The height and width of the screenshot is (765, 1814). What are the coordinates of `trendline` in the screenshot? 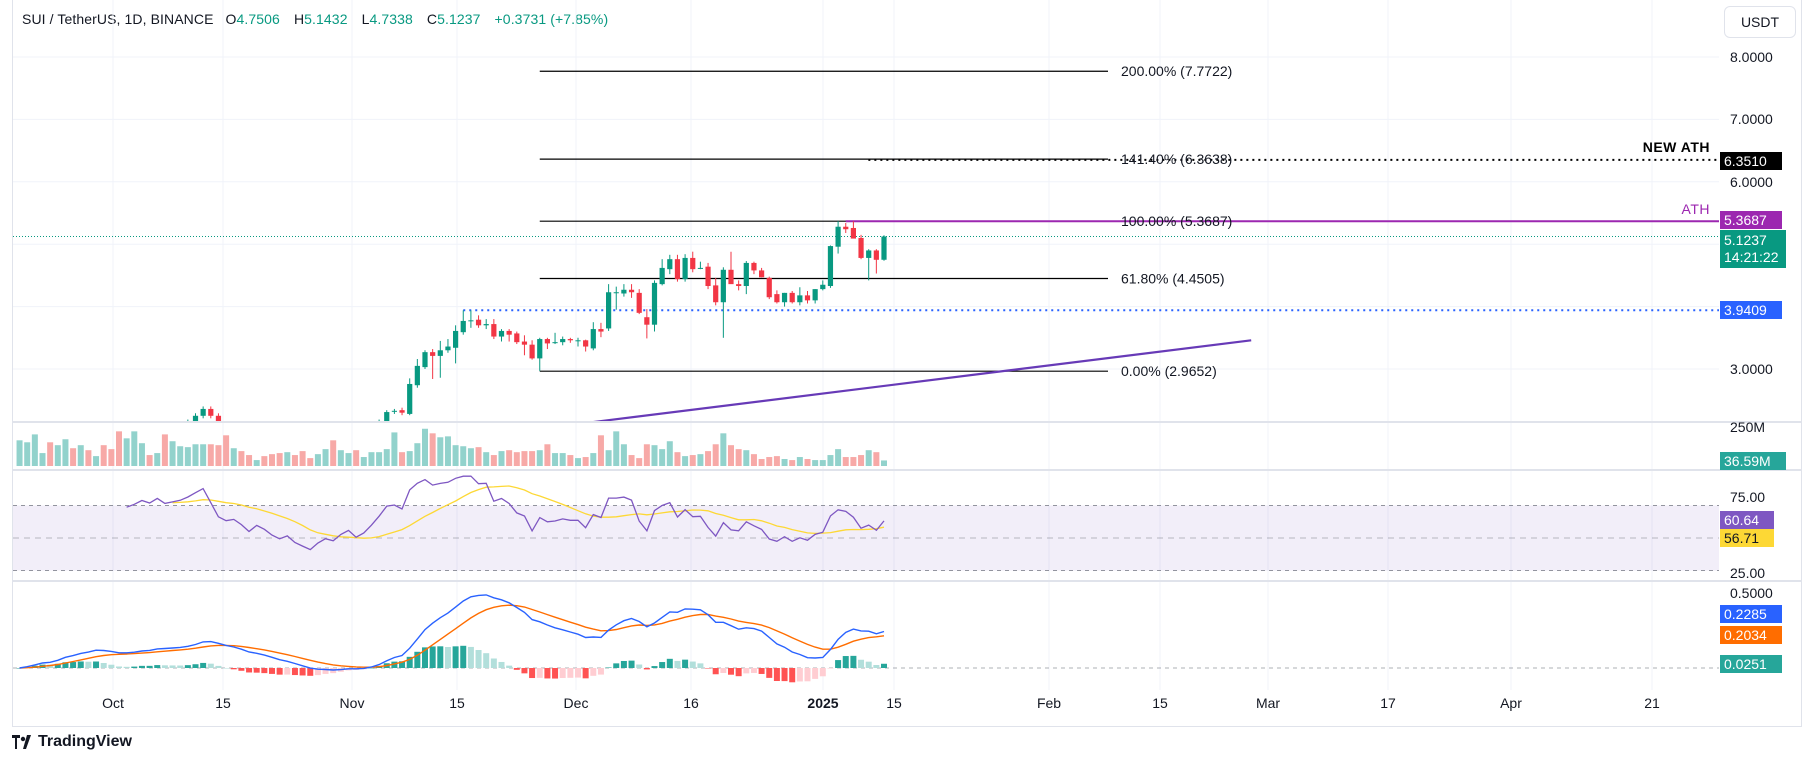 It's located at (922, 380).